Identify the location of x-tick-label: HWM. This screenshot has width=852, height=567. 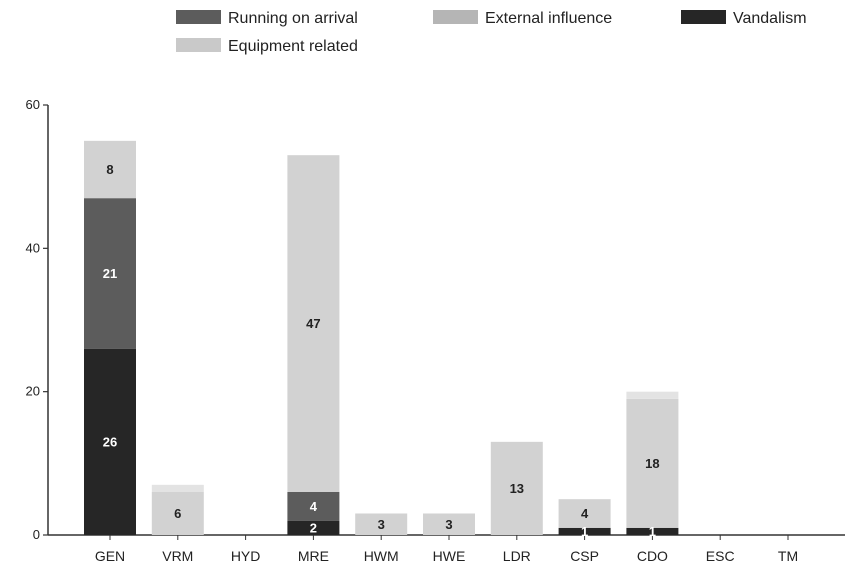
(381, 556).